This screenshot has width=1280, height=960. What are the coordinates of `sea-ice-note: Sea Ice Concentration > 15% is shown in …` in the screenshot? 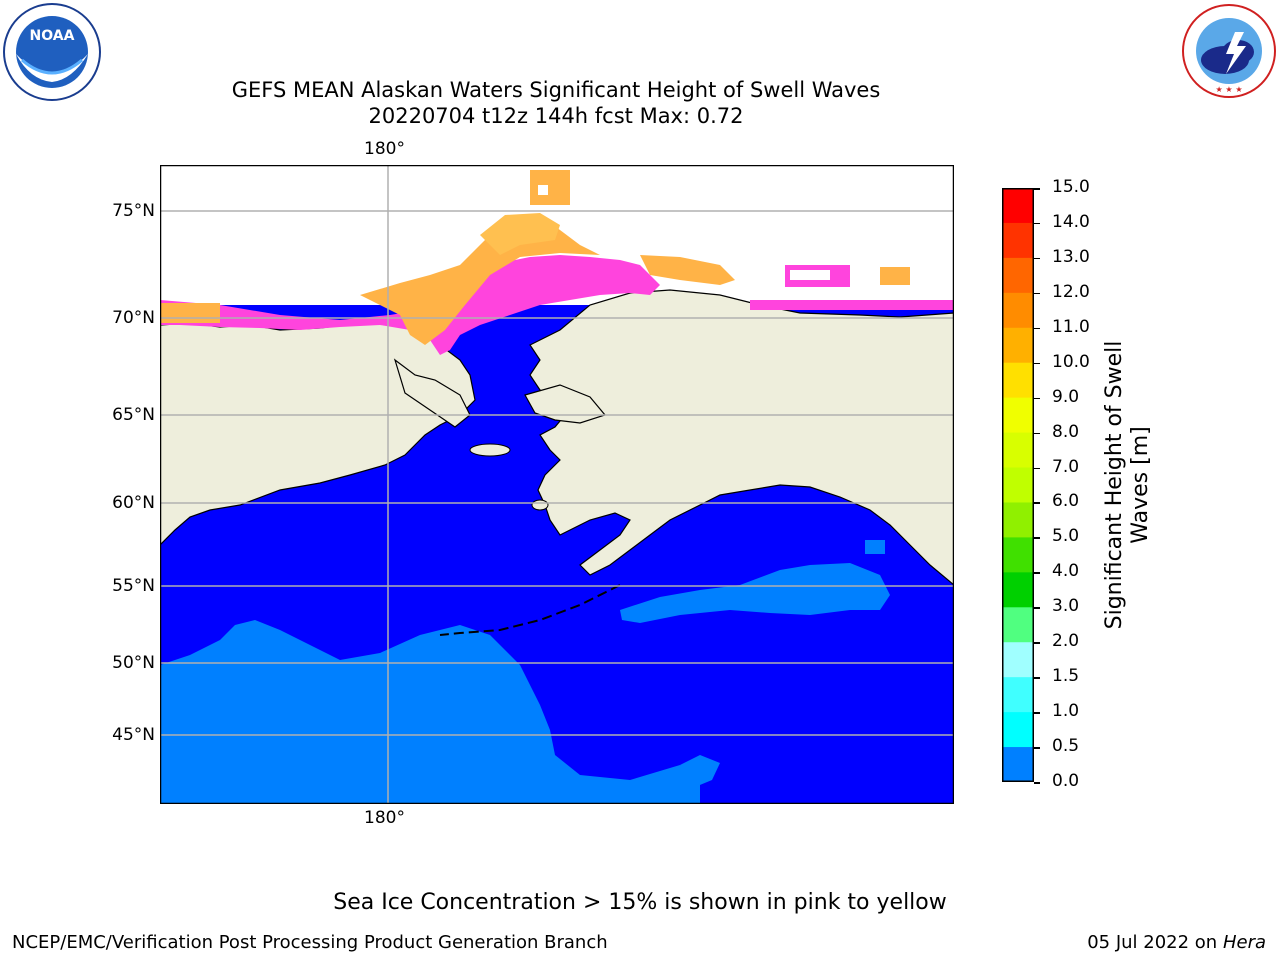 It's located at (640, 902).